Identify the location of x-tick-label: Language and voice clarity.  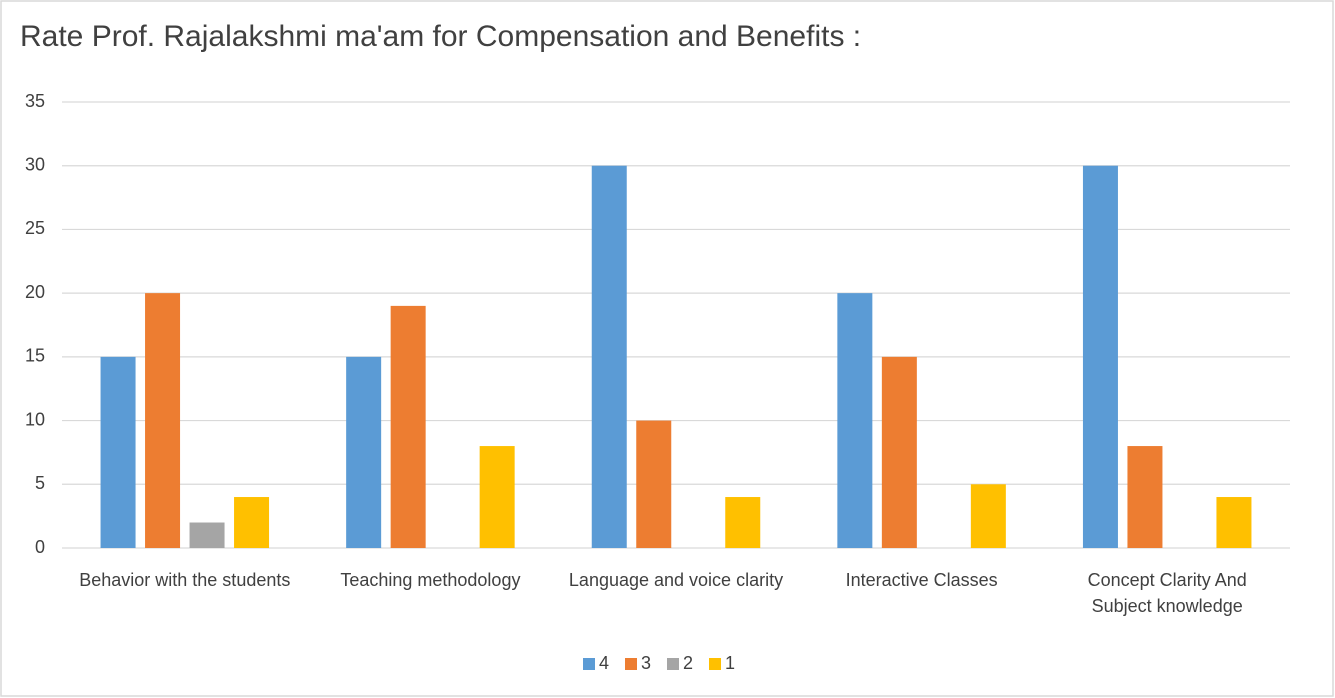
(676, 580).